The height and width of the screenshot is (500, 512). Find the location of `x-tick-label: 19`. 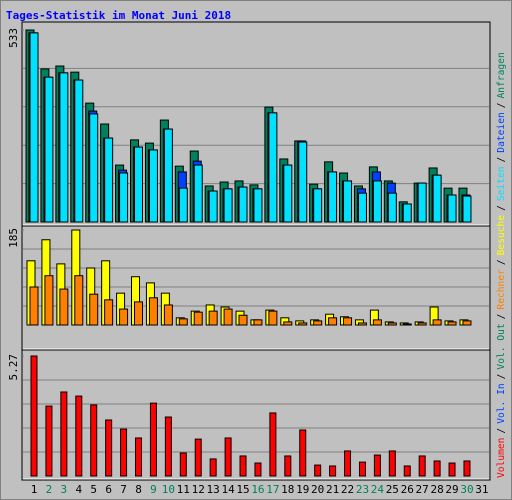

x-tick-label: 19 is located at coordinates (302, 489).